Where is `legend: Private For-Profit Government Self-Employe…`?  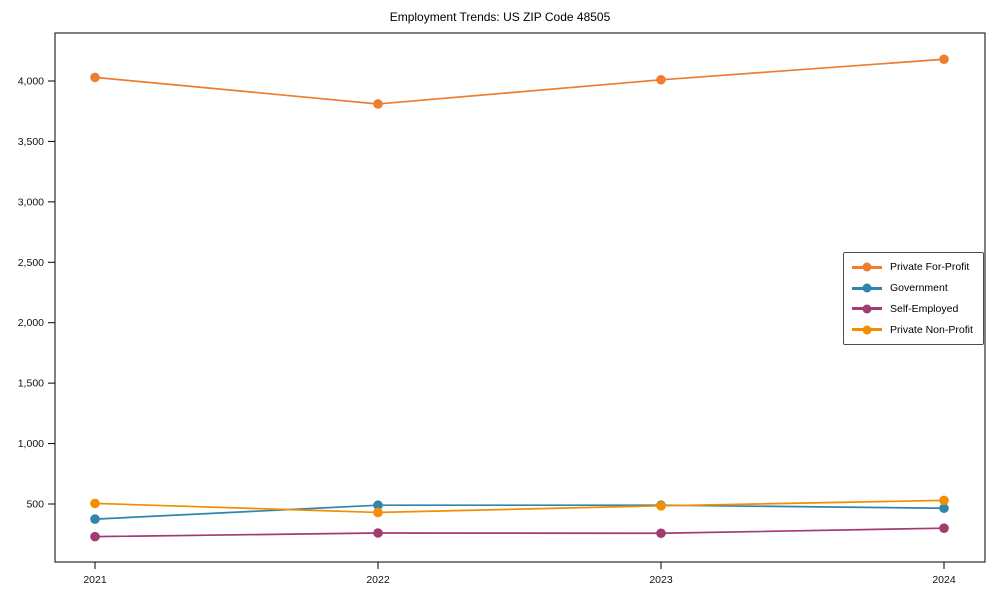
legend: Private For-Profit Government Self-Employe… is located at coordinates (913, 298).